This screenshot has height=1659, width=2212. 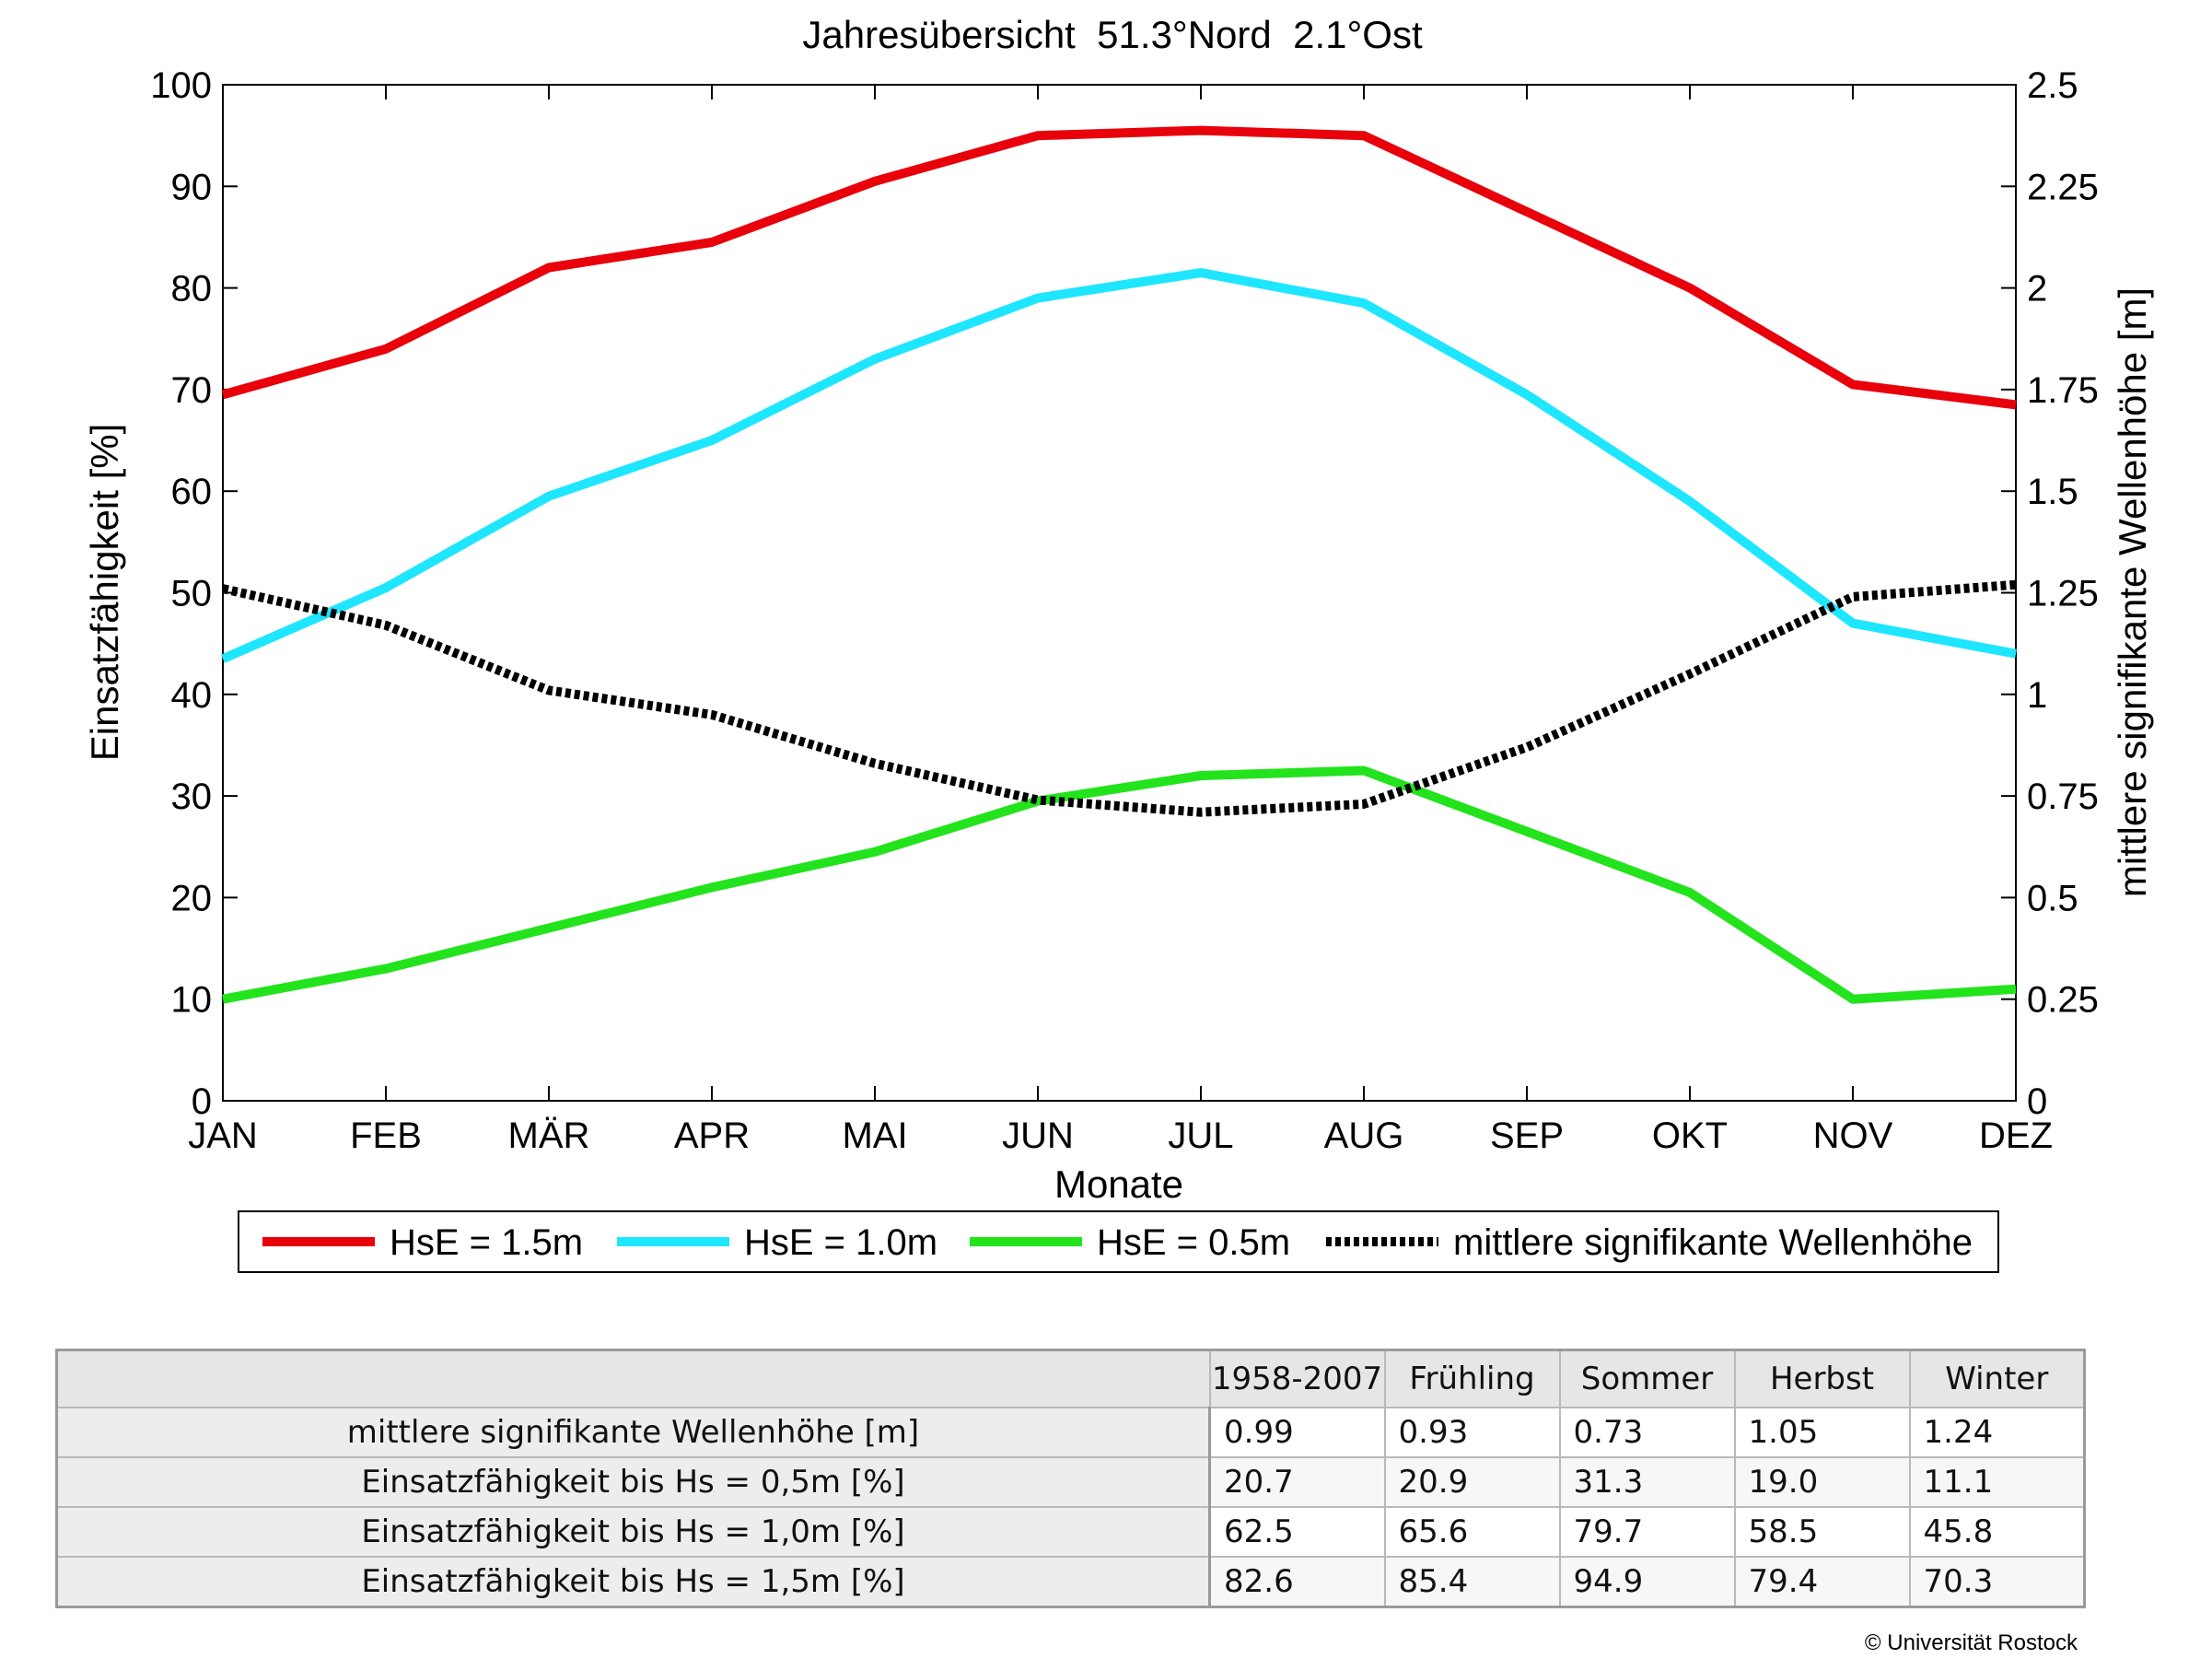 I want to click on row-label: Einsatzfähigkeit bis Hs = 1,5m [%], so click(x=633, y=1582).